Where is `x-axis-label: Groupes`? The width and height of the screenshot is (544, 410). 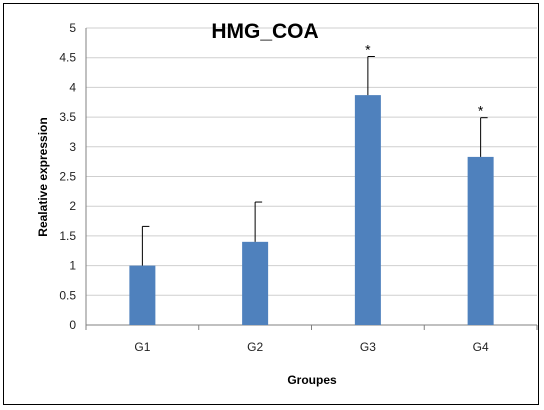
x-axis-label: Groupes is located at coordinates (312, 380).